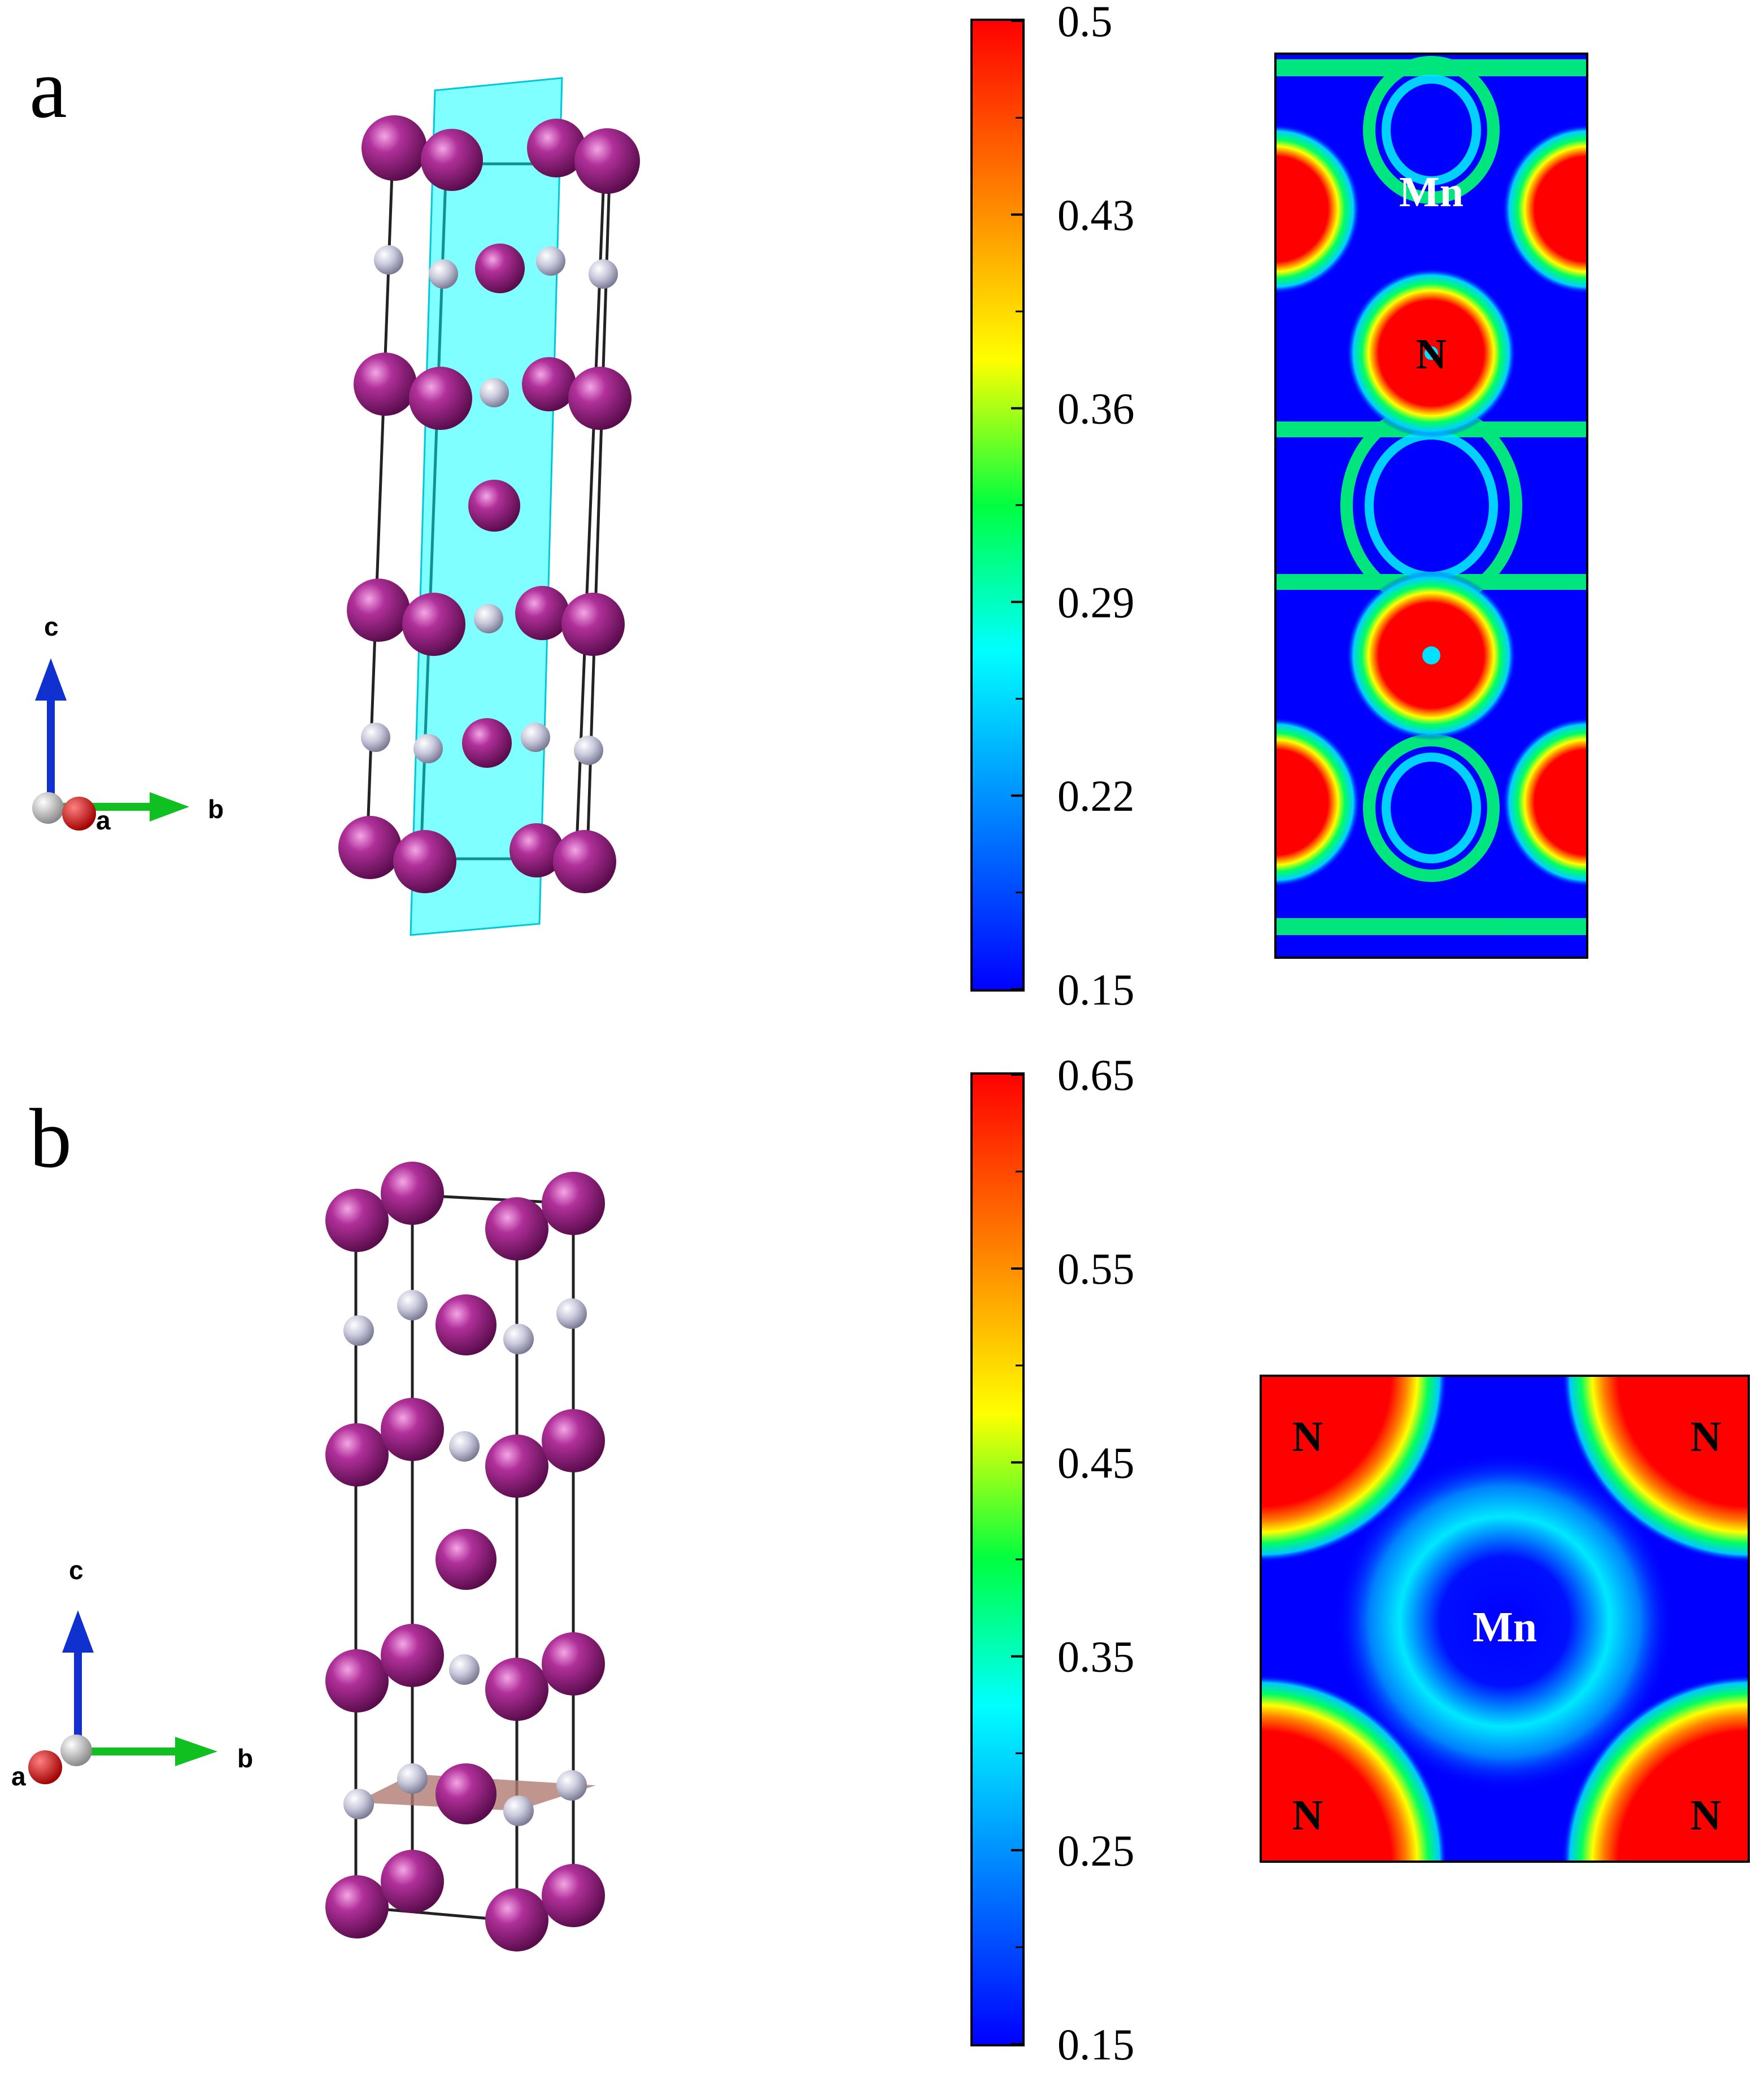 The image size is (1764, 2082). I want to click on elf-map-b-frame, so click(1505, 1619).